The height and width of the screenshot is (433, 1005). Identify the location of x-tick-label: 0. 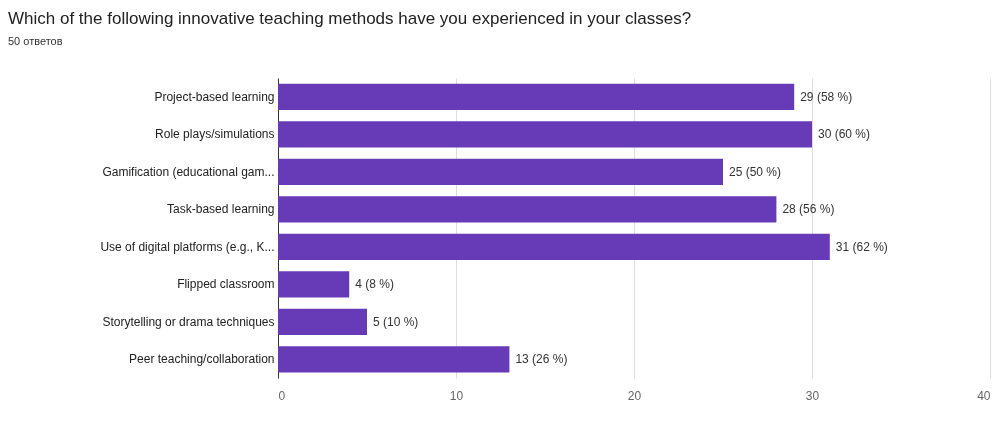
(282, 395).